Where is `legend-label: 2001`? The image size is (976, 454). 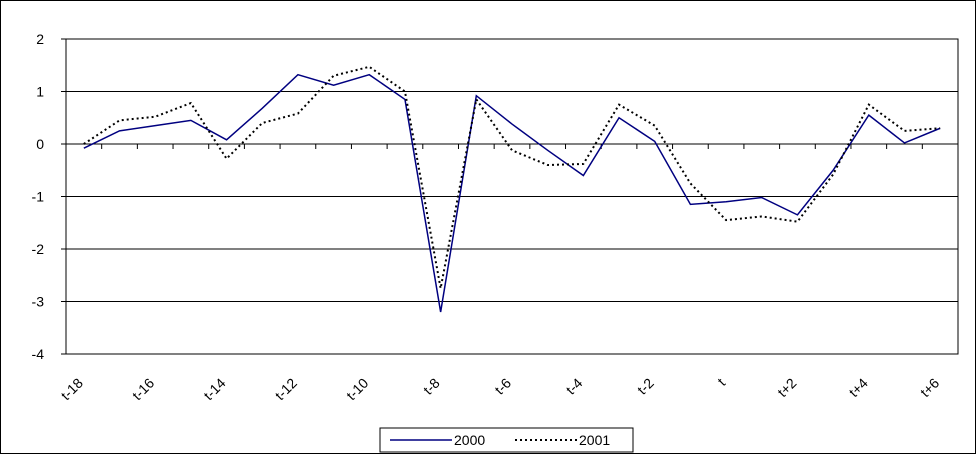 legend-label: 2001 is located at coordinates (594, 440).